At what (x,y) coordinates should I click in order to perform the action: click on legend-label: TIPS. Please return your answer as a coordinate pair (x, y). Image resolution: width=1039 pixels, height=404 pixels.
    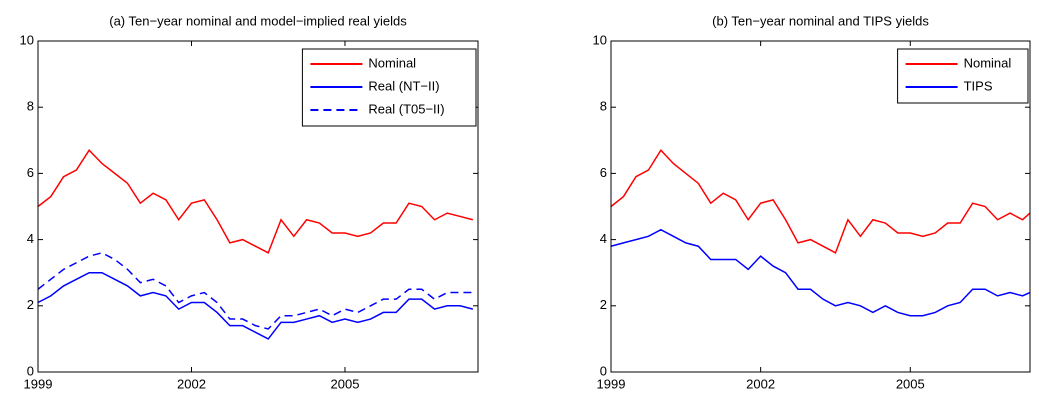
    Looking at the image, I should click on (978, 85).